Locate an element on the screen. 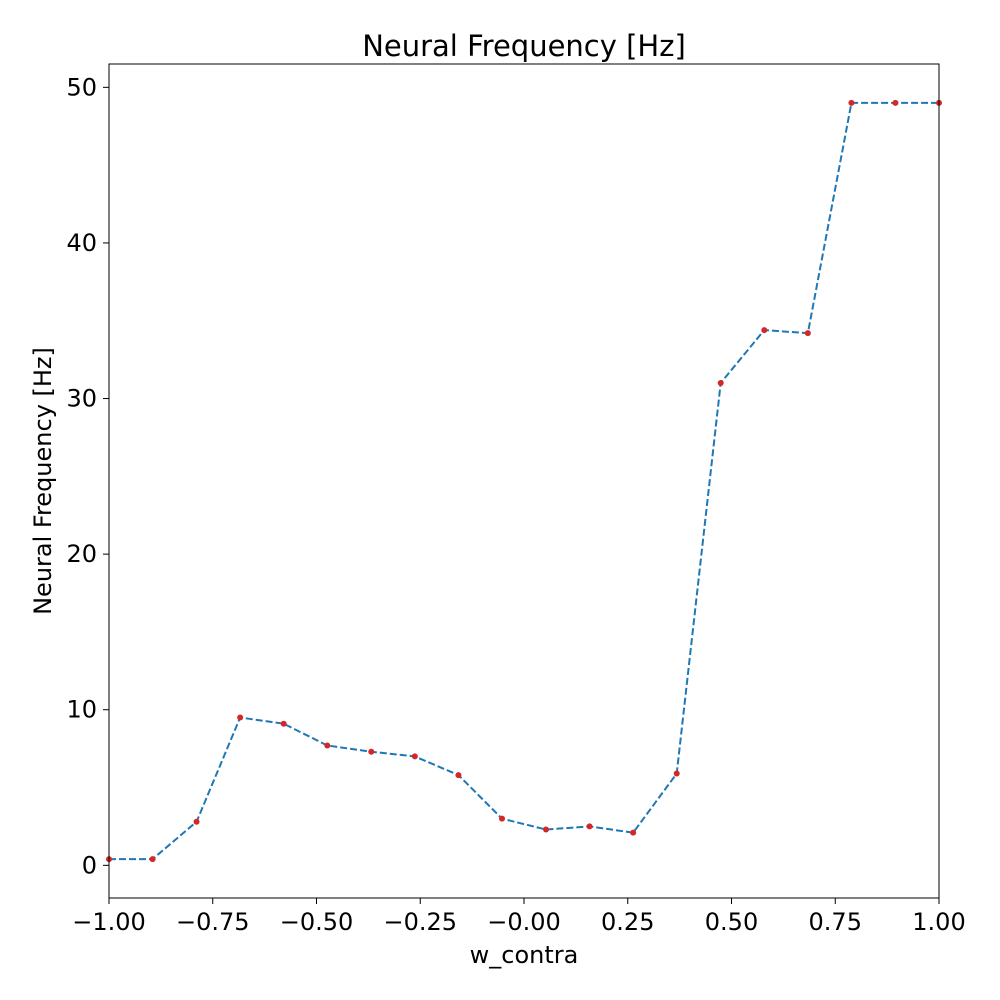 Image resolution: width=1000 pixels, height=1000 pixels. x-tick-label: 0.75 is located at coordinates (835, 922).